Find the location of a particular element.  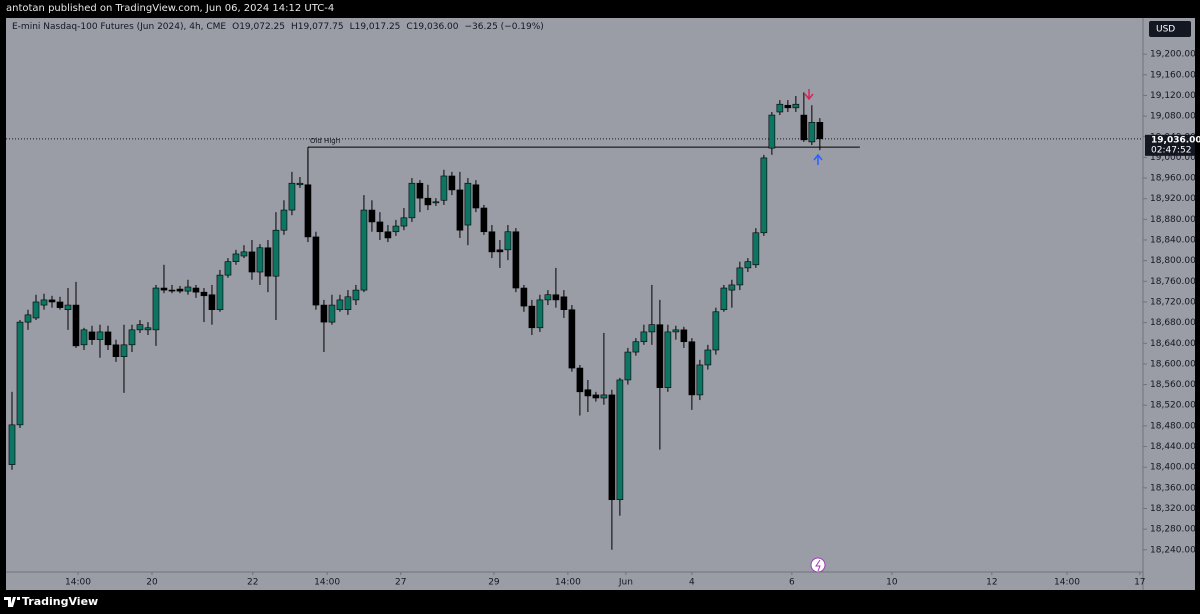

y-tick-label: 19,120.00 is located at coordinates (1173, 96).